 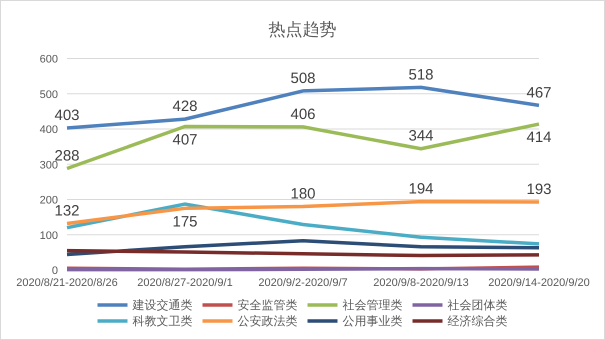 What do you see at coordinates (185, 107) in the screenshot?
I see `data-label: 428` at bounding box center [185, 107].